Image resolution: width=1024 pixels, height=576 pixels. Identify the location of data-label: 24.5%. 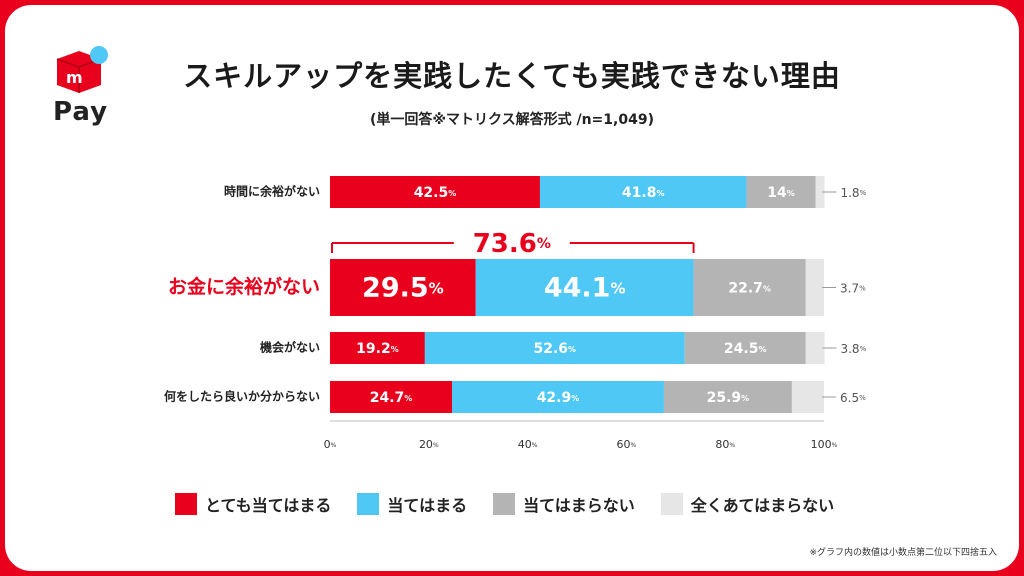
(745, 349).